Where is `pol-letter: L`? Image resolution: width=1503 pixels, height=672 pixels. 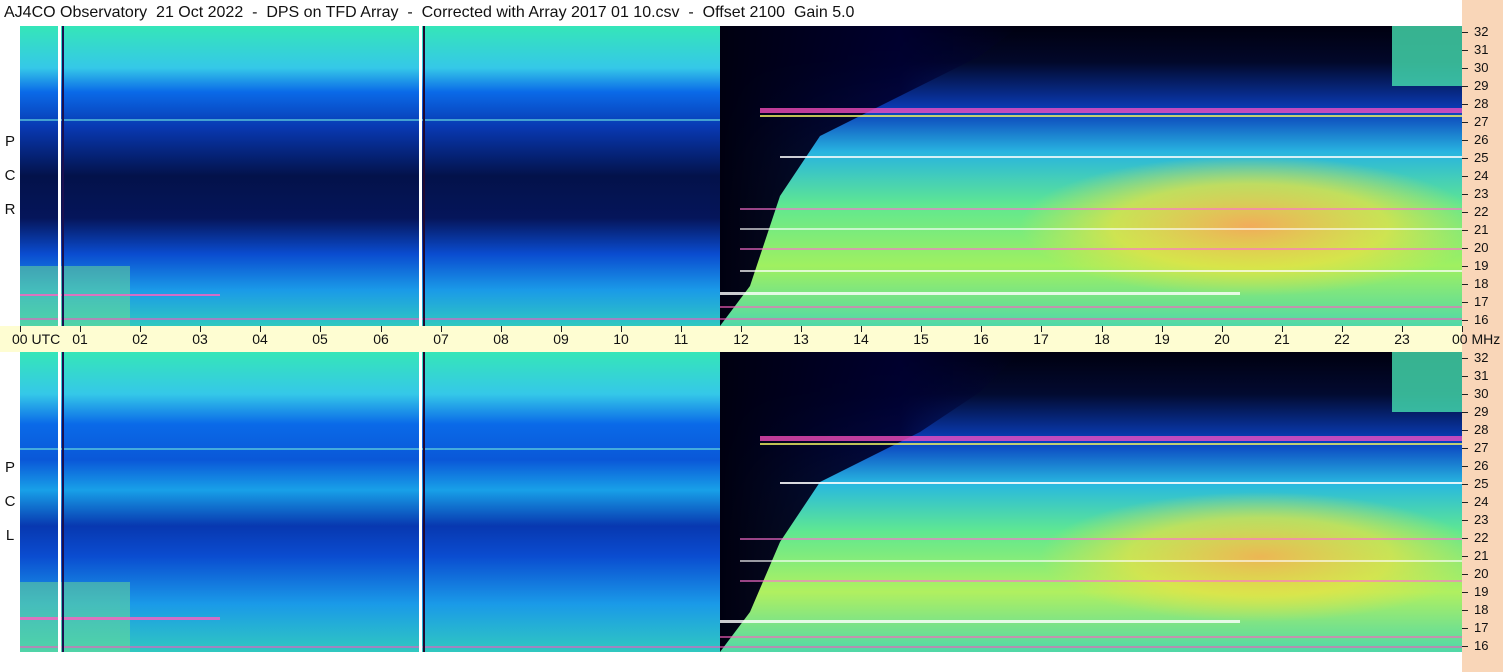
pol-letter: L is located at coordinates (10, 535).